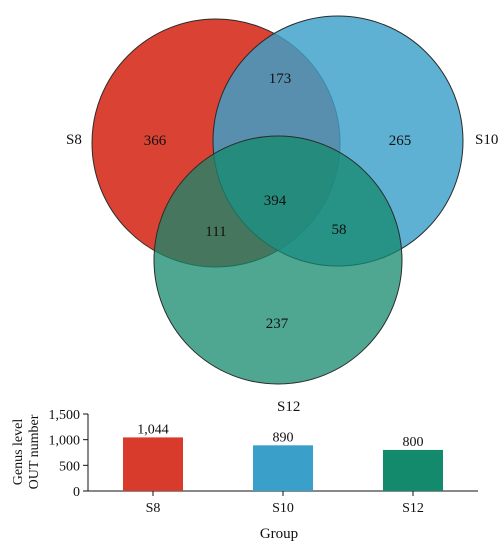 The image size is (499, 543). Describe the element at coordinates (34, 451) in the screenshot. I see `y-axis-title-line: OUT number` at that location.